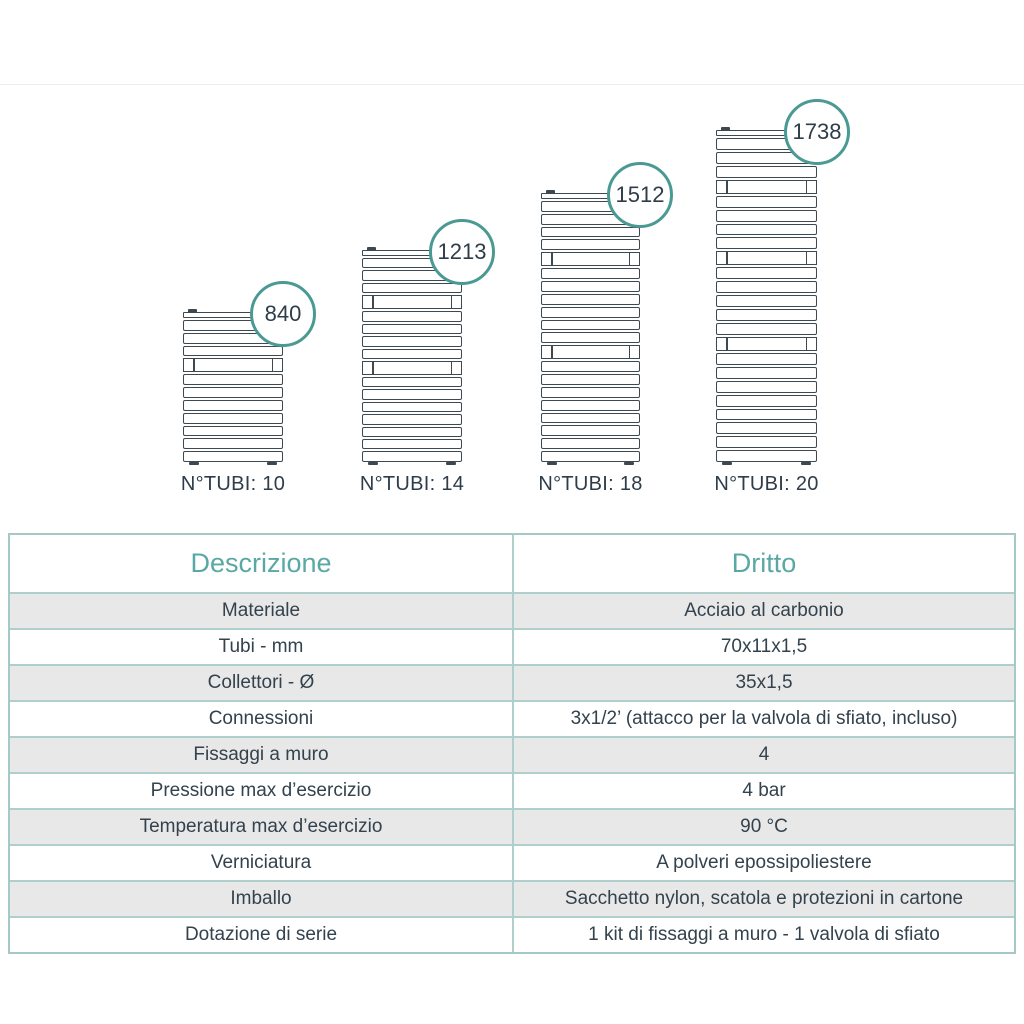 Image resolution: width=1024 pixels, height=1024 pixels. What do you see at coordinates (261, 718) in the screenshot?
I see `spec-label-cell: Connessioni` at bounding box center [261, 718].